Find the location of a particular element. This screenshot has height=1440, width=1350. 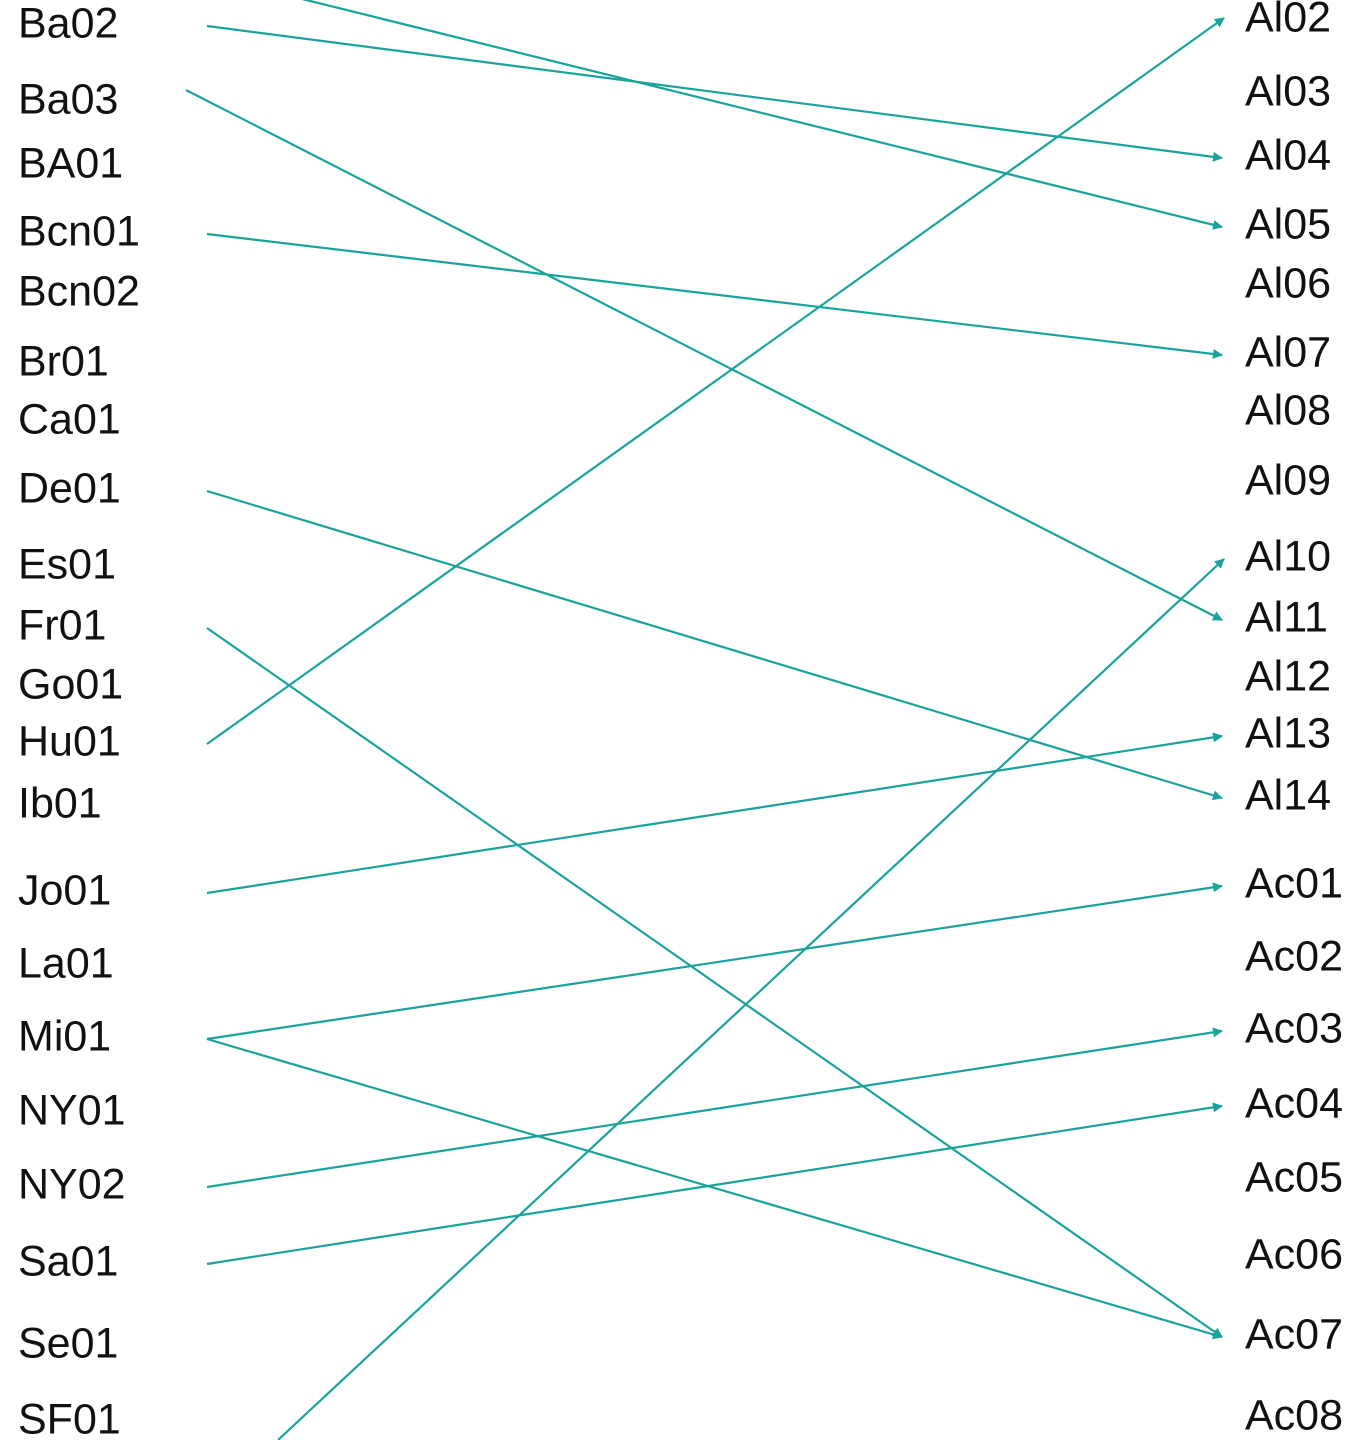

edge-jo01-to-al13 is located at coordinates (714, 813).